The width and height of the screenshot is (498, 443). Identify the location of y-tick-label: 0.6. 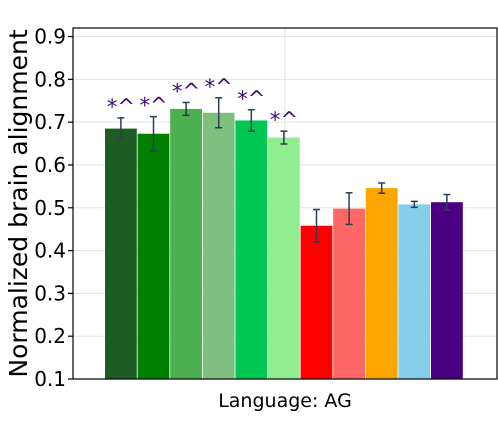
(50, 165).